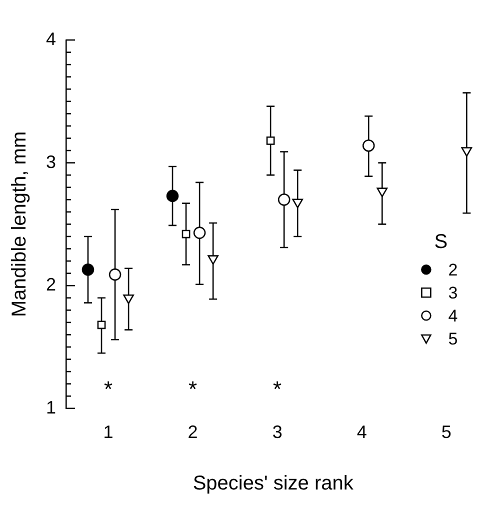  What do you see at coordinates (453, 292) in the screenshot?
I see `legend-label: 3` at bounding box center [453, 292].